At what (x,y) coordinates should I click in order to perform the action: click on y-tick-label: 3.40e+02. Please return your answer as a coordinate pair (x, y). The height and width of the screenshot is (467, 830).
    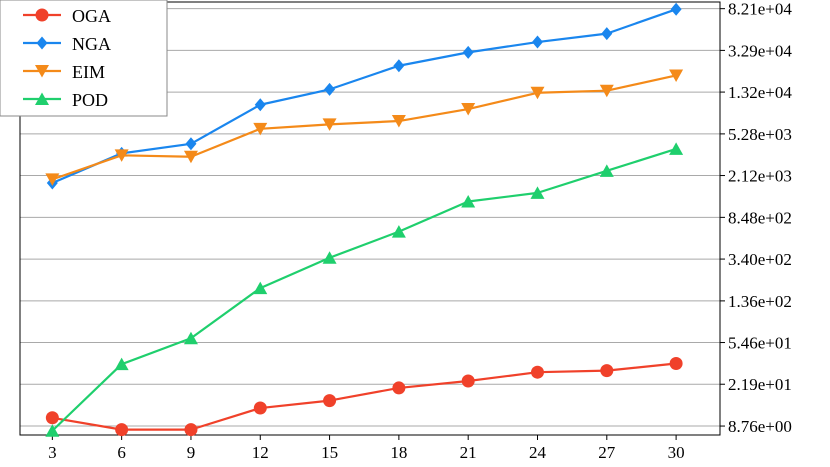
    Looking at the image, I should click on (760, 259).